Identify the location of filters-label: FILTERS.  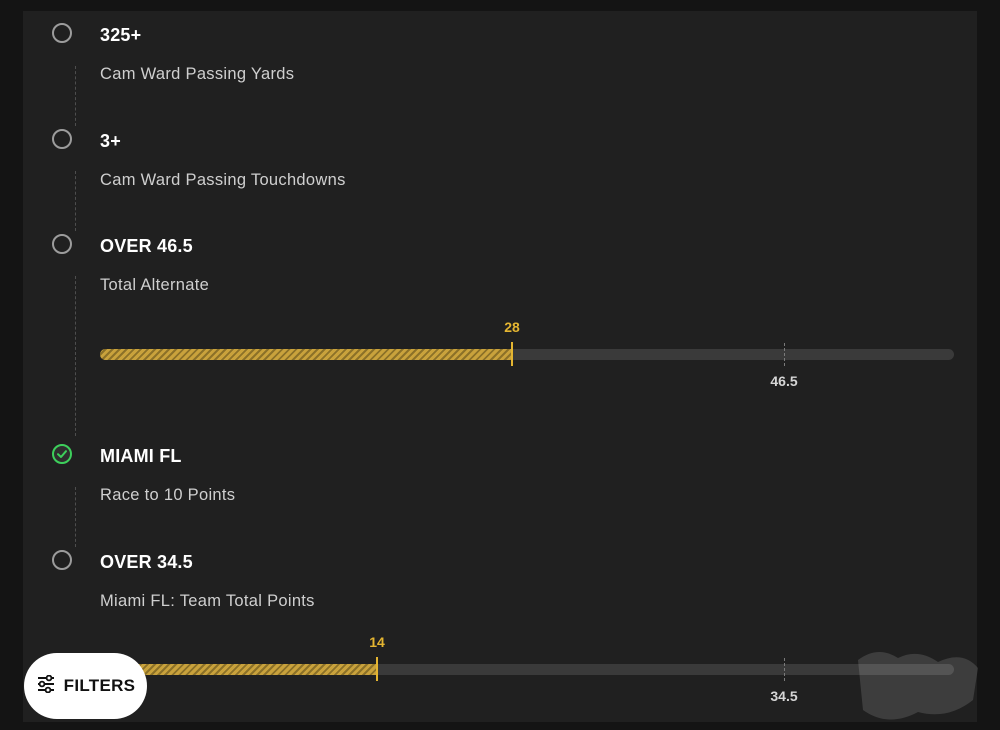
(99, 685).